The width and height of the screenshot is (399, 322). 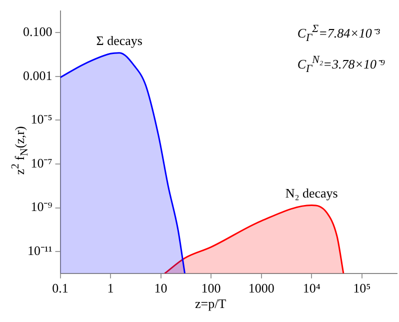 What do you see at coordinates (341, 64) in the screenshot?
I see `annotation: C$_{Γ}$$^{N₂}$=3.78×10⁻⁹` at bounding box center [341, 64].